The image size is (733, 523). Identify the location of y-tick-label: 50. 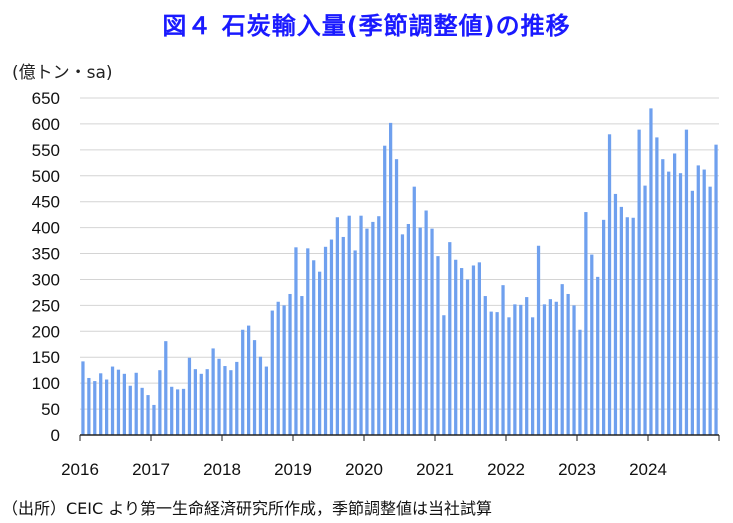
(50, 409).